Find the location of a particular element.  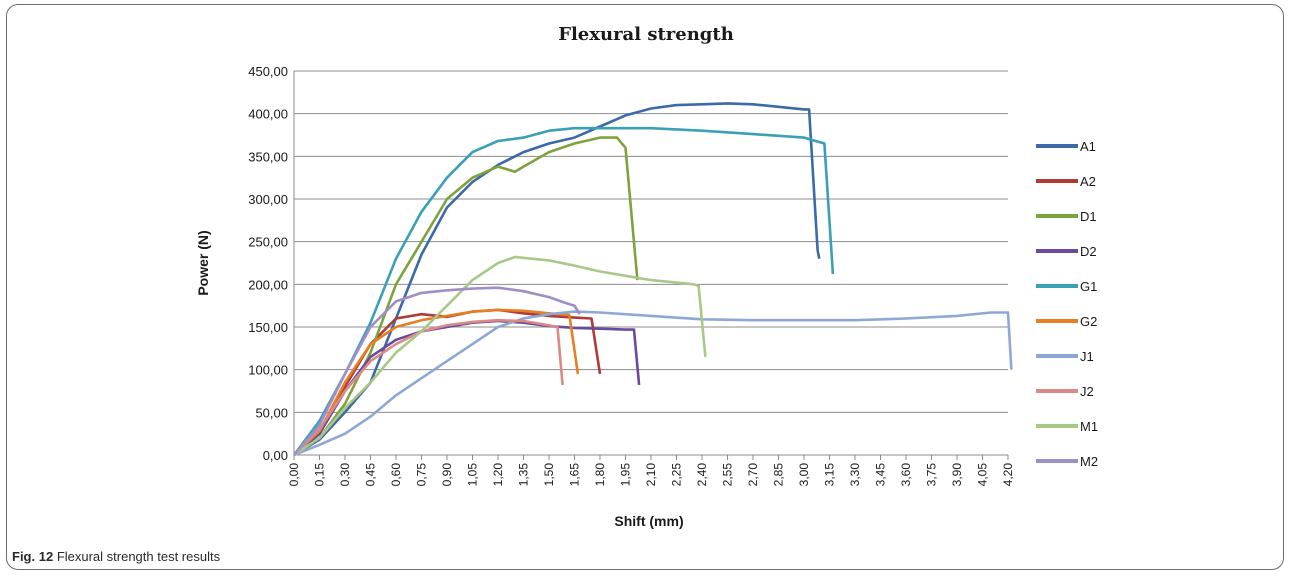

caption-label: Fig. 12 is located at coordinates (33, 556).